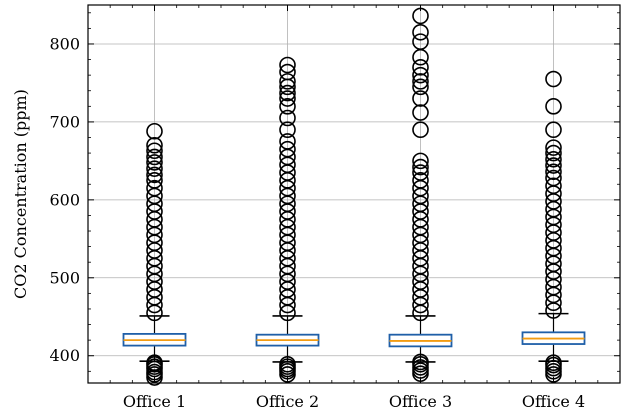 The height and width of the screenshot is (415, 624). Describe the element at coordinates (354, 401) in the screenshot. I see `x-tick-labels: Office 1 Office 2 Office 3 Office 4` at that location.